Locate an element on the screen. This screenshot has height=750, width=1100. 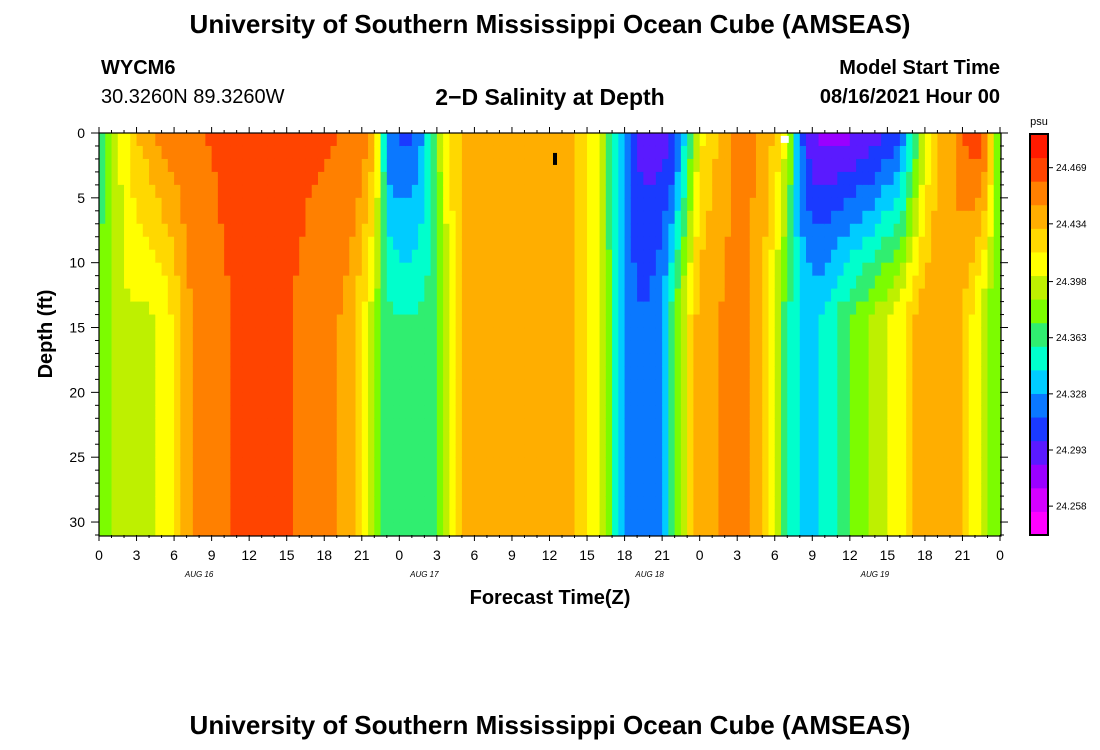
colorbar-frame is located at coordinates (1039, 334).